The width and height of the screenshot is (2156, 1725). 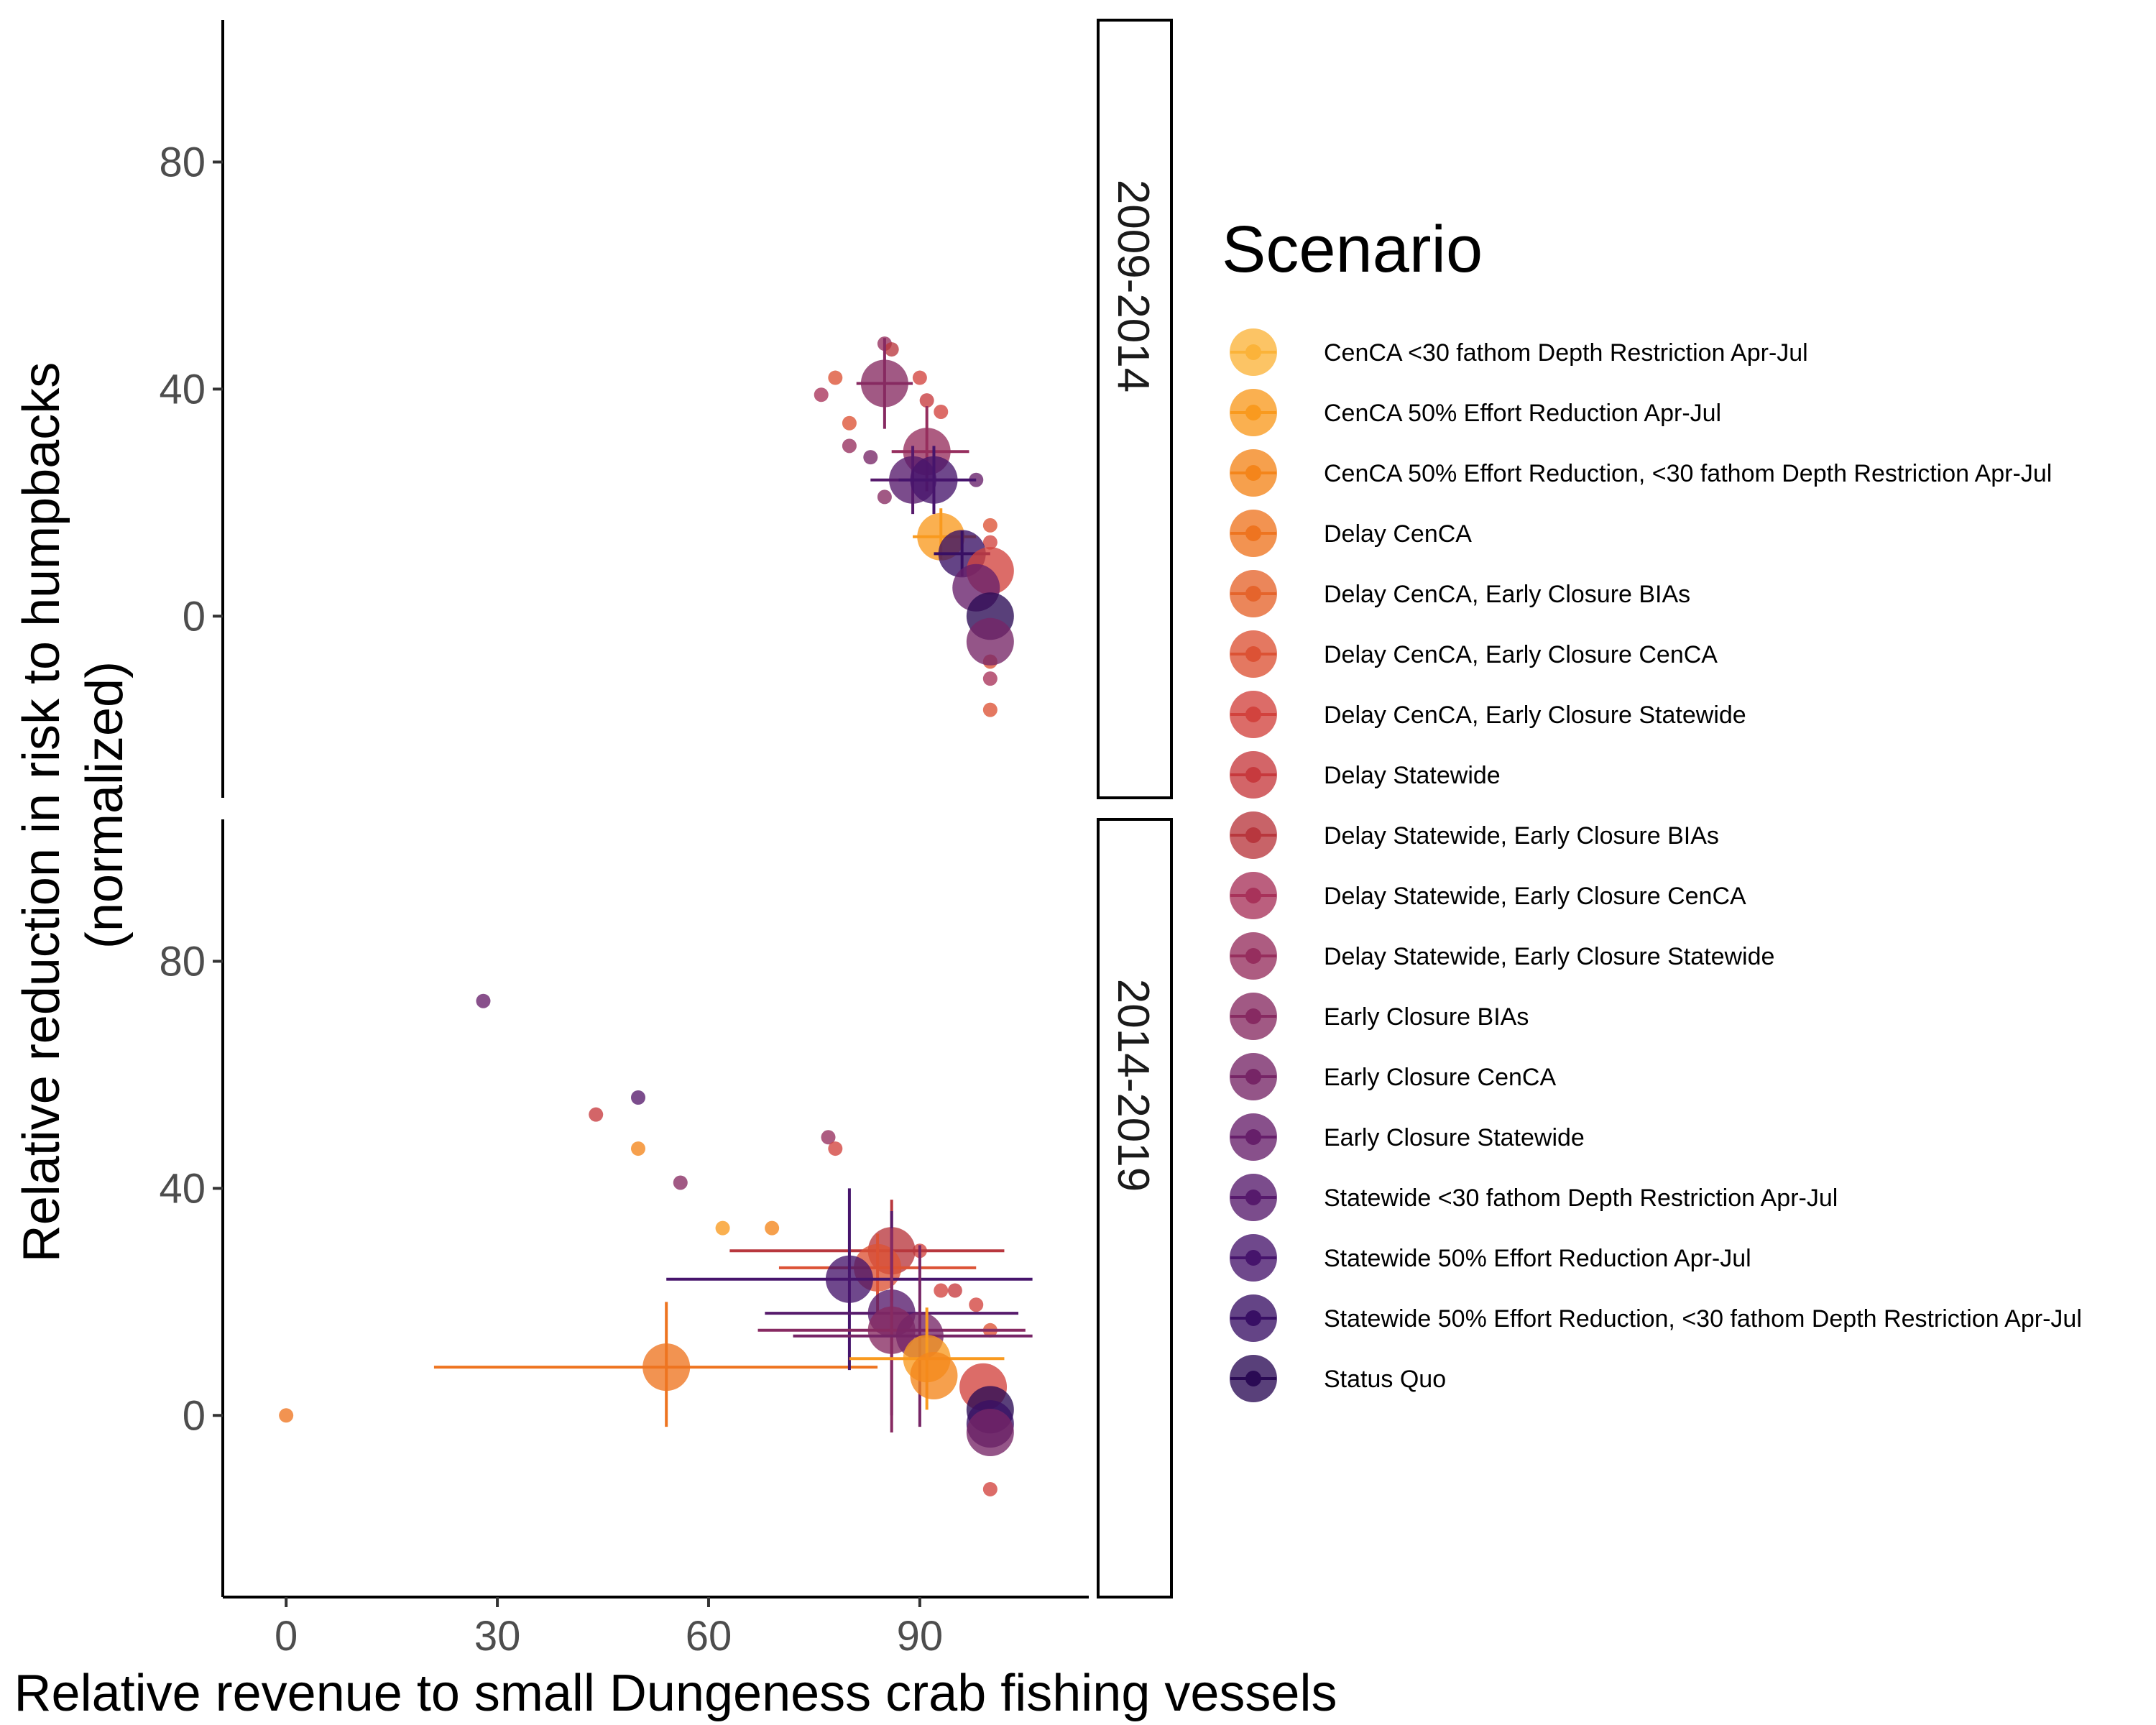 I want to click on legend-item: Delay Statewide, Early Closure CenCA, so click(x=1488, y=895).